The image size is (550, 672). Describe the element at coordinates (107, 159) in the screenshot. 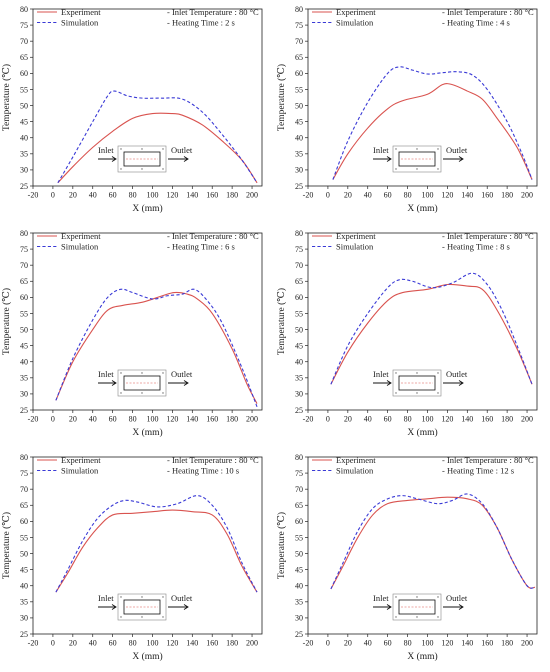

I see `inlet-arrow-icon` at that location.